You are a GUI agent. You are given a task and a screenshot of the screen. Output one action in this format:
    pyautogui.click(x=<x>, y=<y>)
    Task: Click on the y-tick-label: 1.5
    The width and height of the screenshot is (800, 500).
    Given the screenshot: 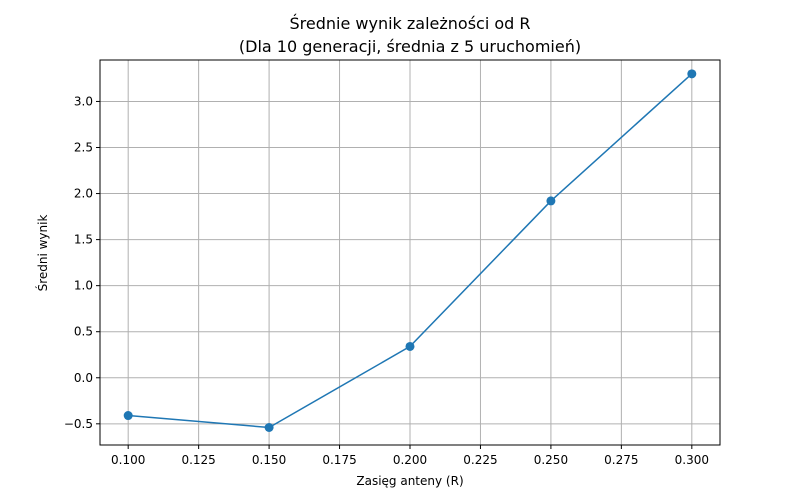 What is the action you would take?
    pyautogui.click(x=83, y=240)
    